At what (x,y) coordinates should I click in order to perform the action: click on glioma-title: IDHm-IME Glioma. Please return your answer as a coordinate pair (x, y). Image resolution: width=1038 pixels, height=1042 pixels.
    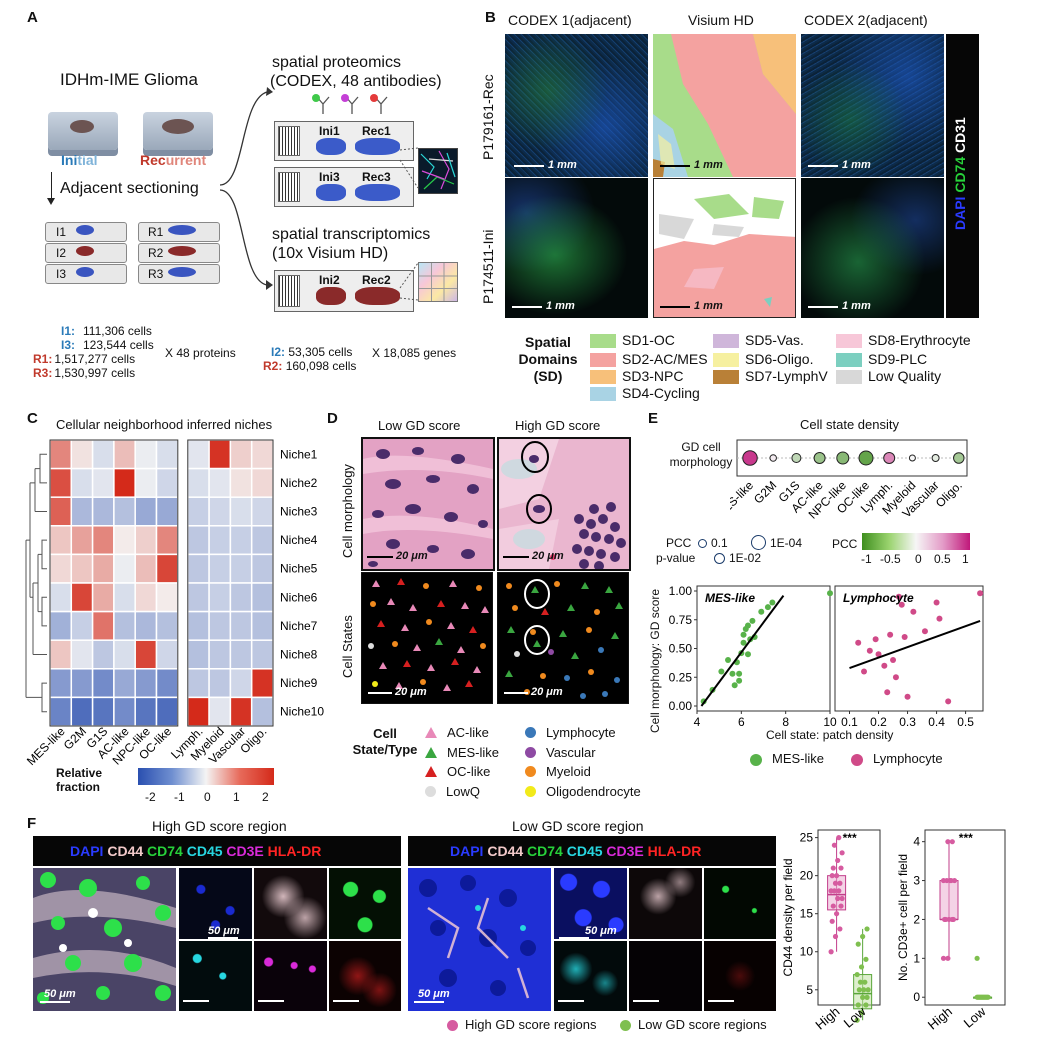
    Looking at the image, I should click on (129, 79).